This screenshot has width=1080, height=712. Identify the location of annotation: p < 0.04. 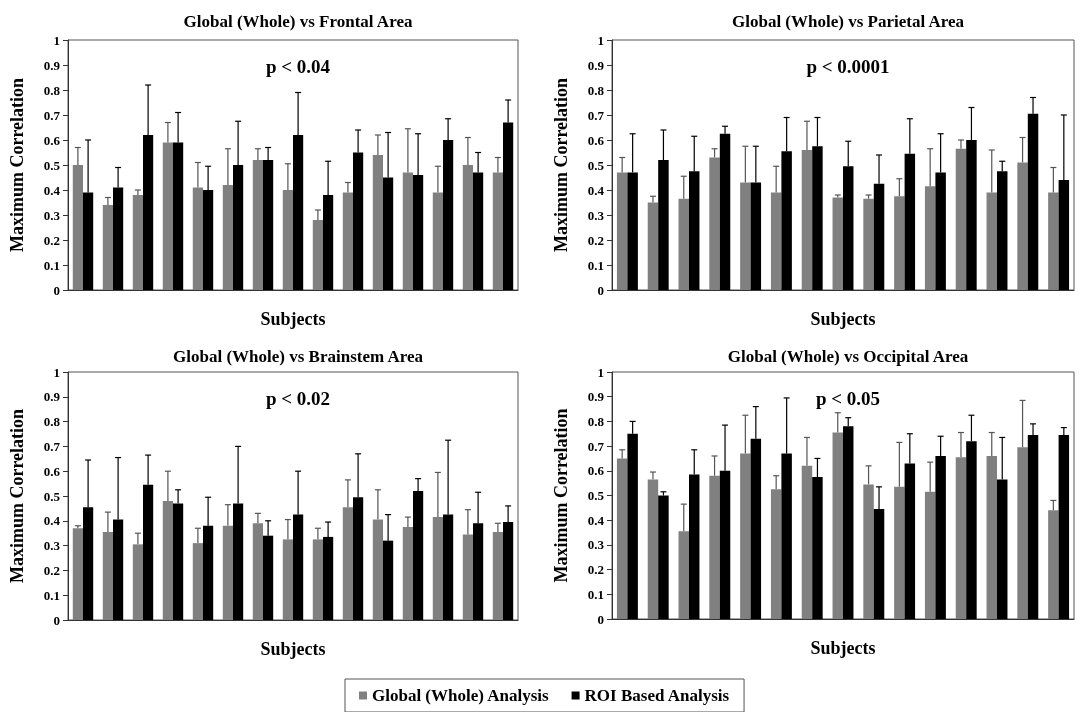
(298, 66).